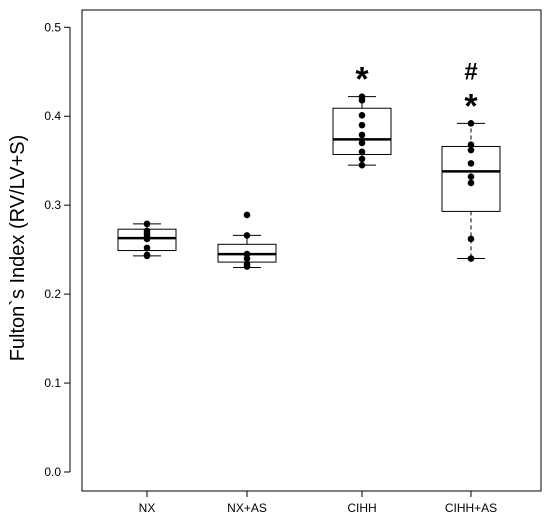  I want to click on box-group: *, so click(362, 115).